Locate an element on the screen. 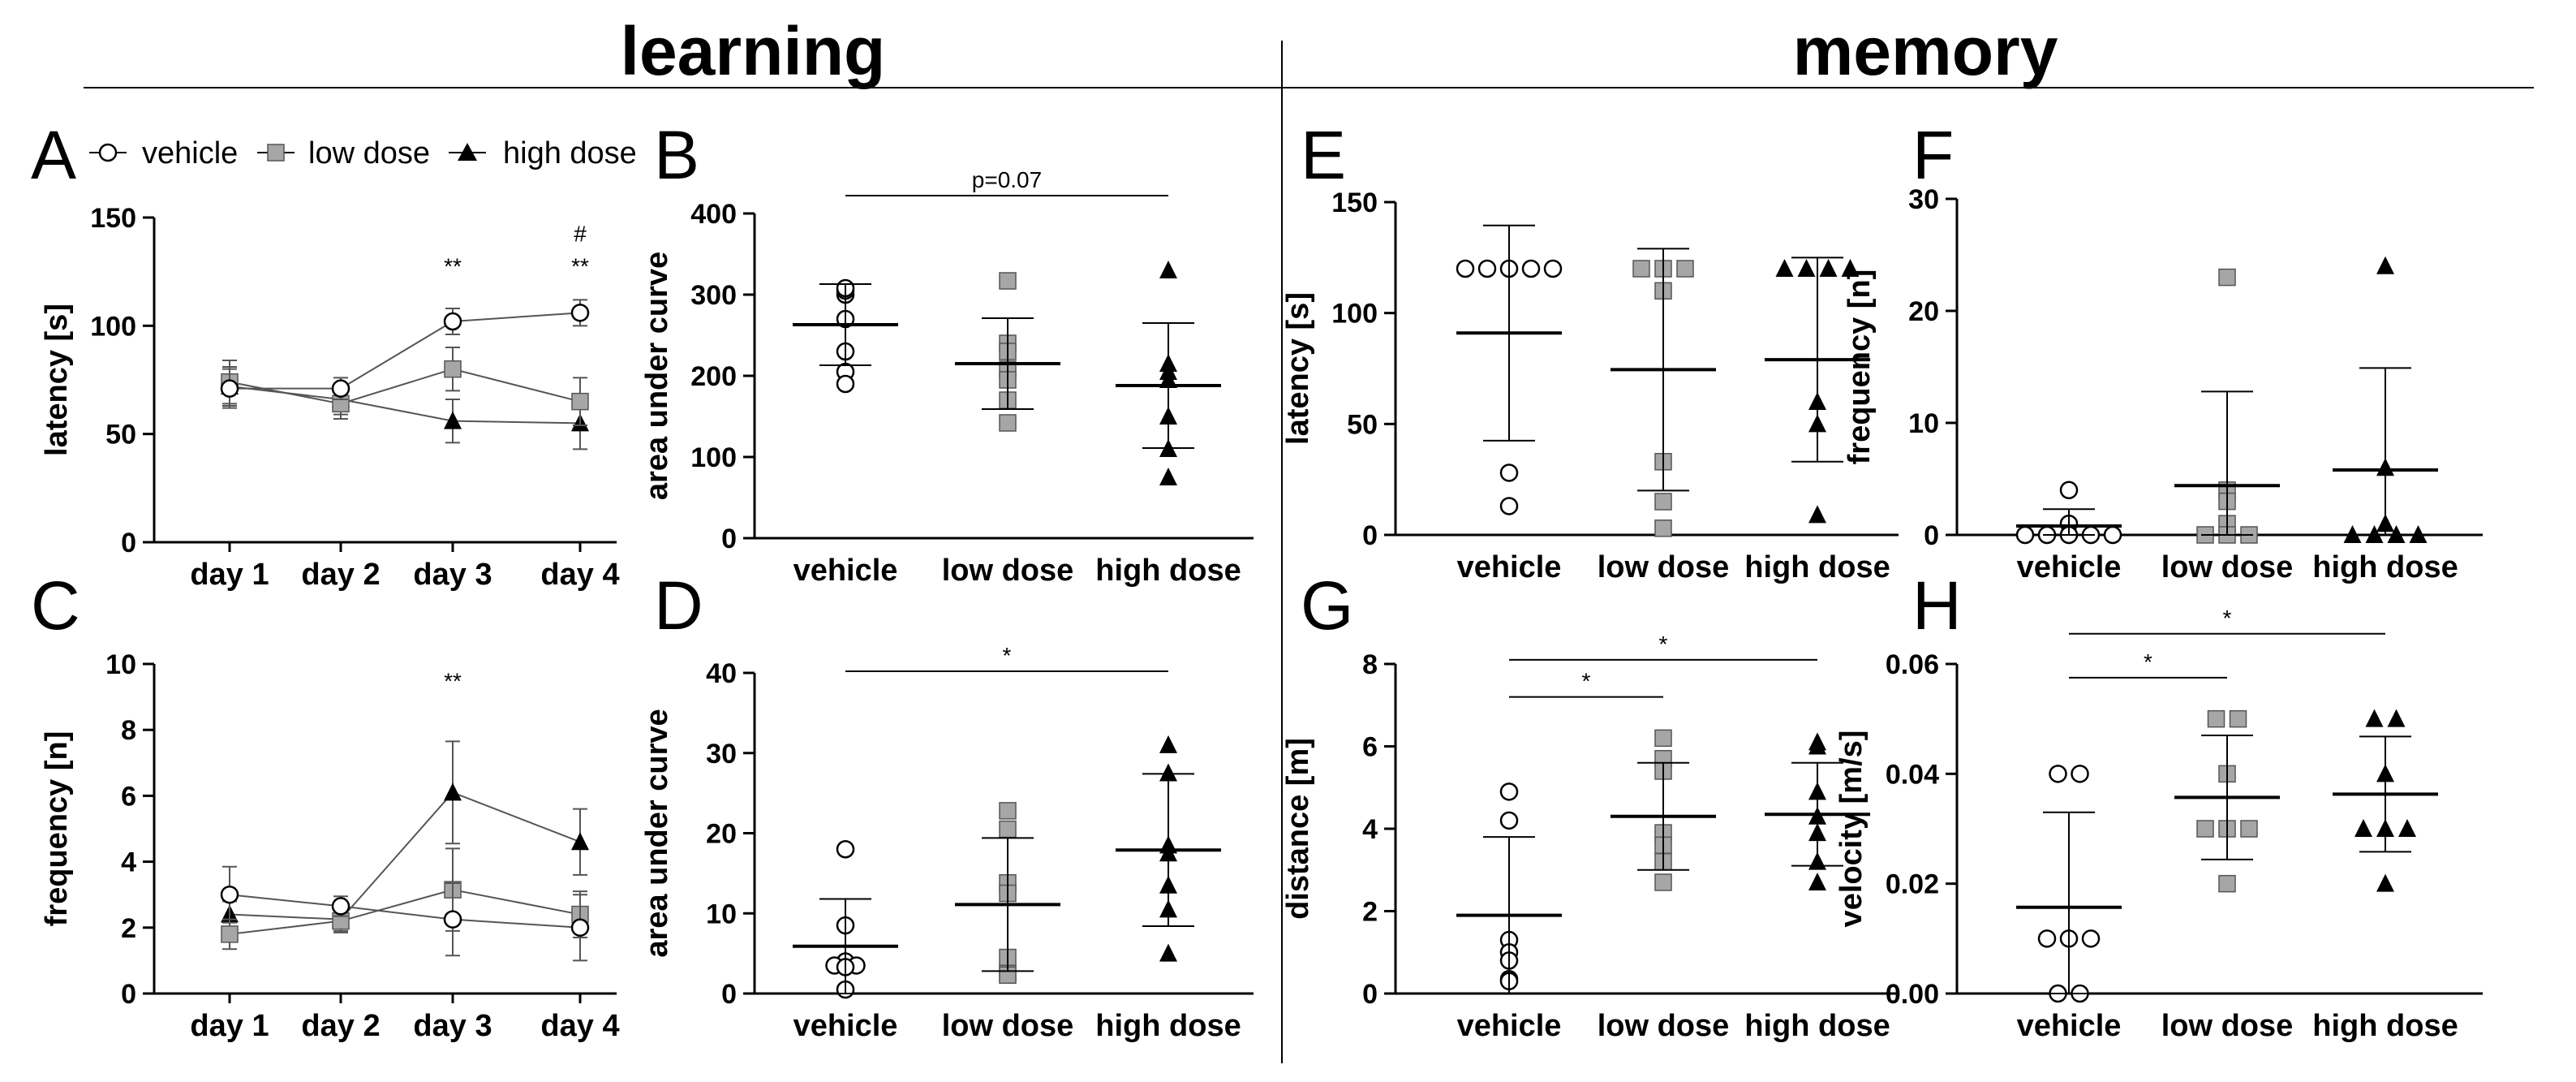 This screenshot has width=2576, height=1082. panel-letter: G is located at coordinates (1327, 605).